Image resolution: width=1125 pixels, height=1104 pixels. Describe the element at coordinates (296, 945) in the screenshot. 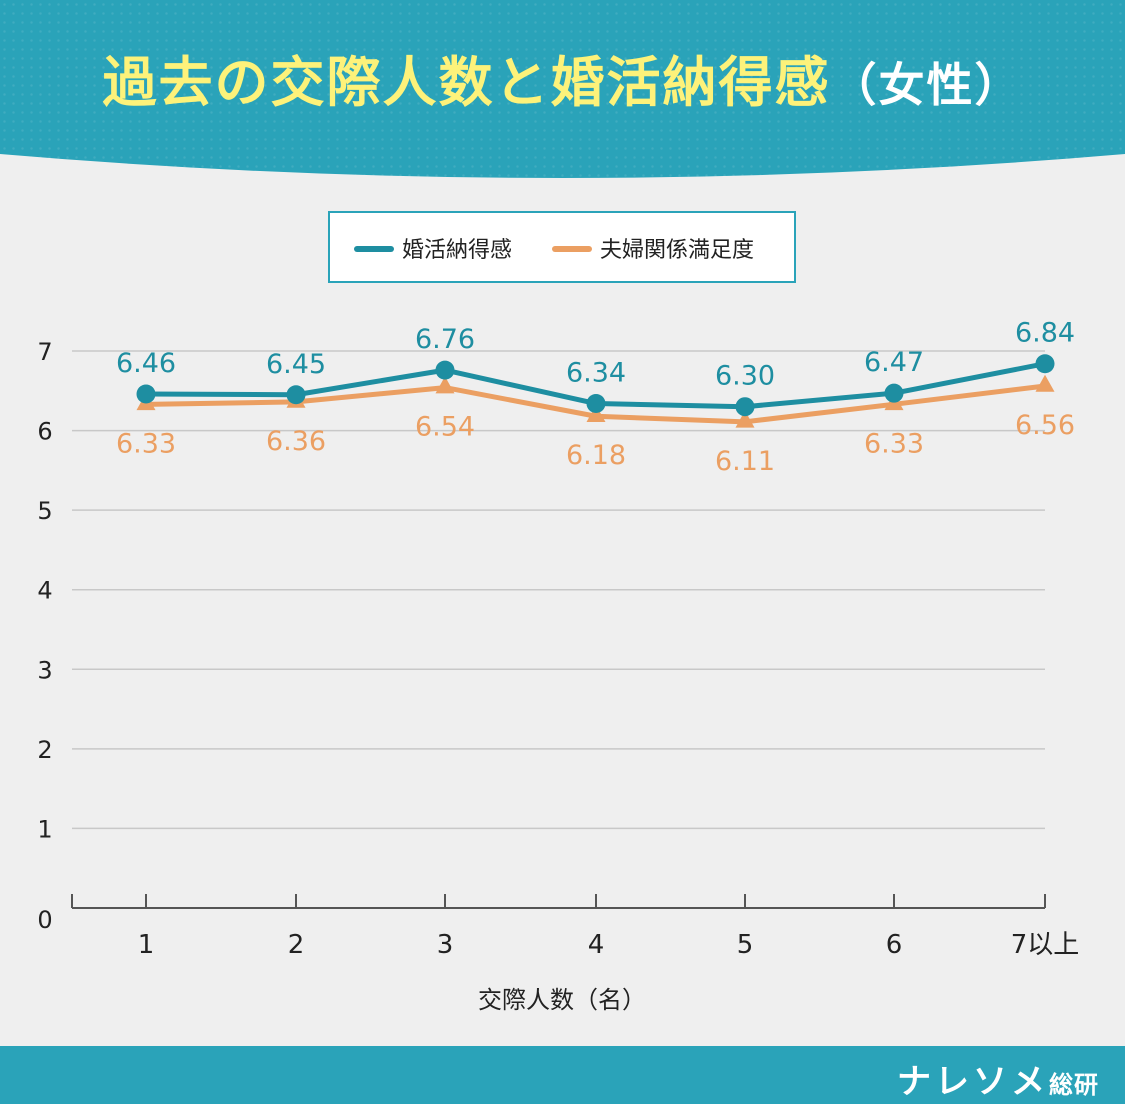

I see `x-tick-label-2: 2` at that location.